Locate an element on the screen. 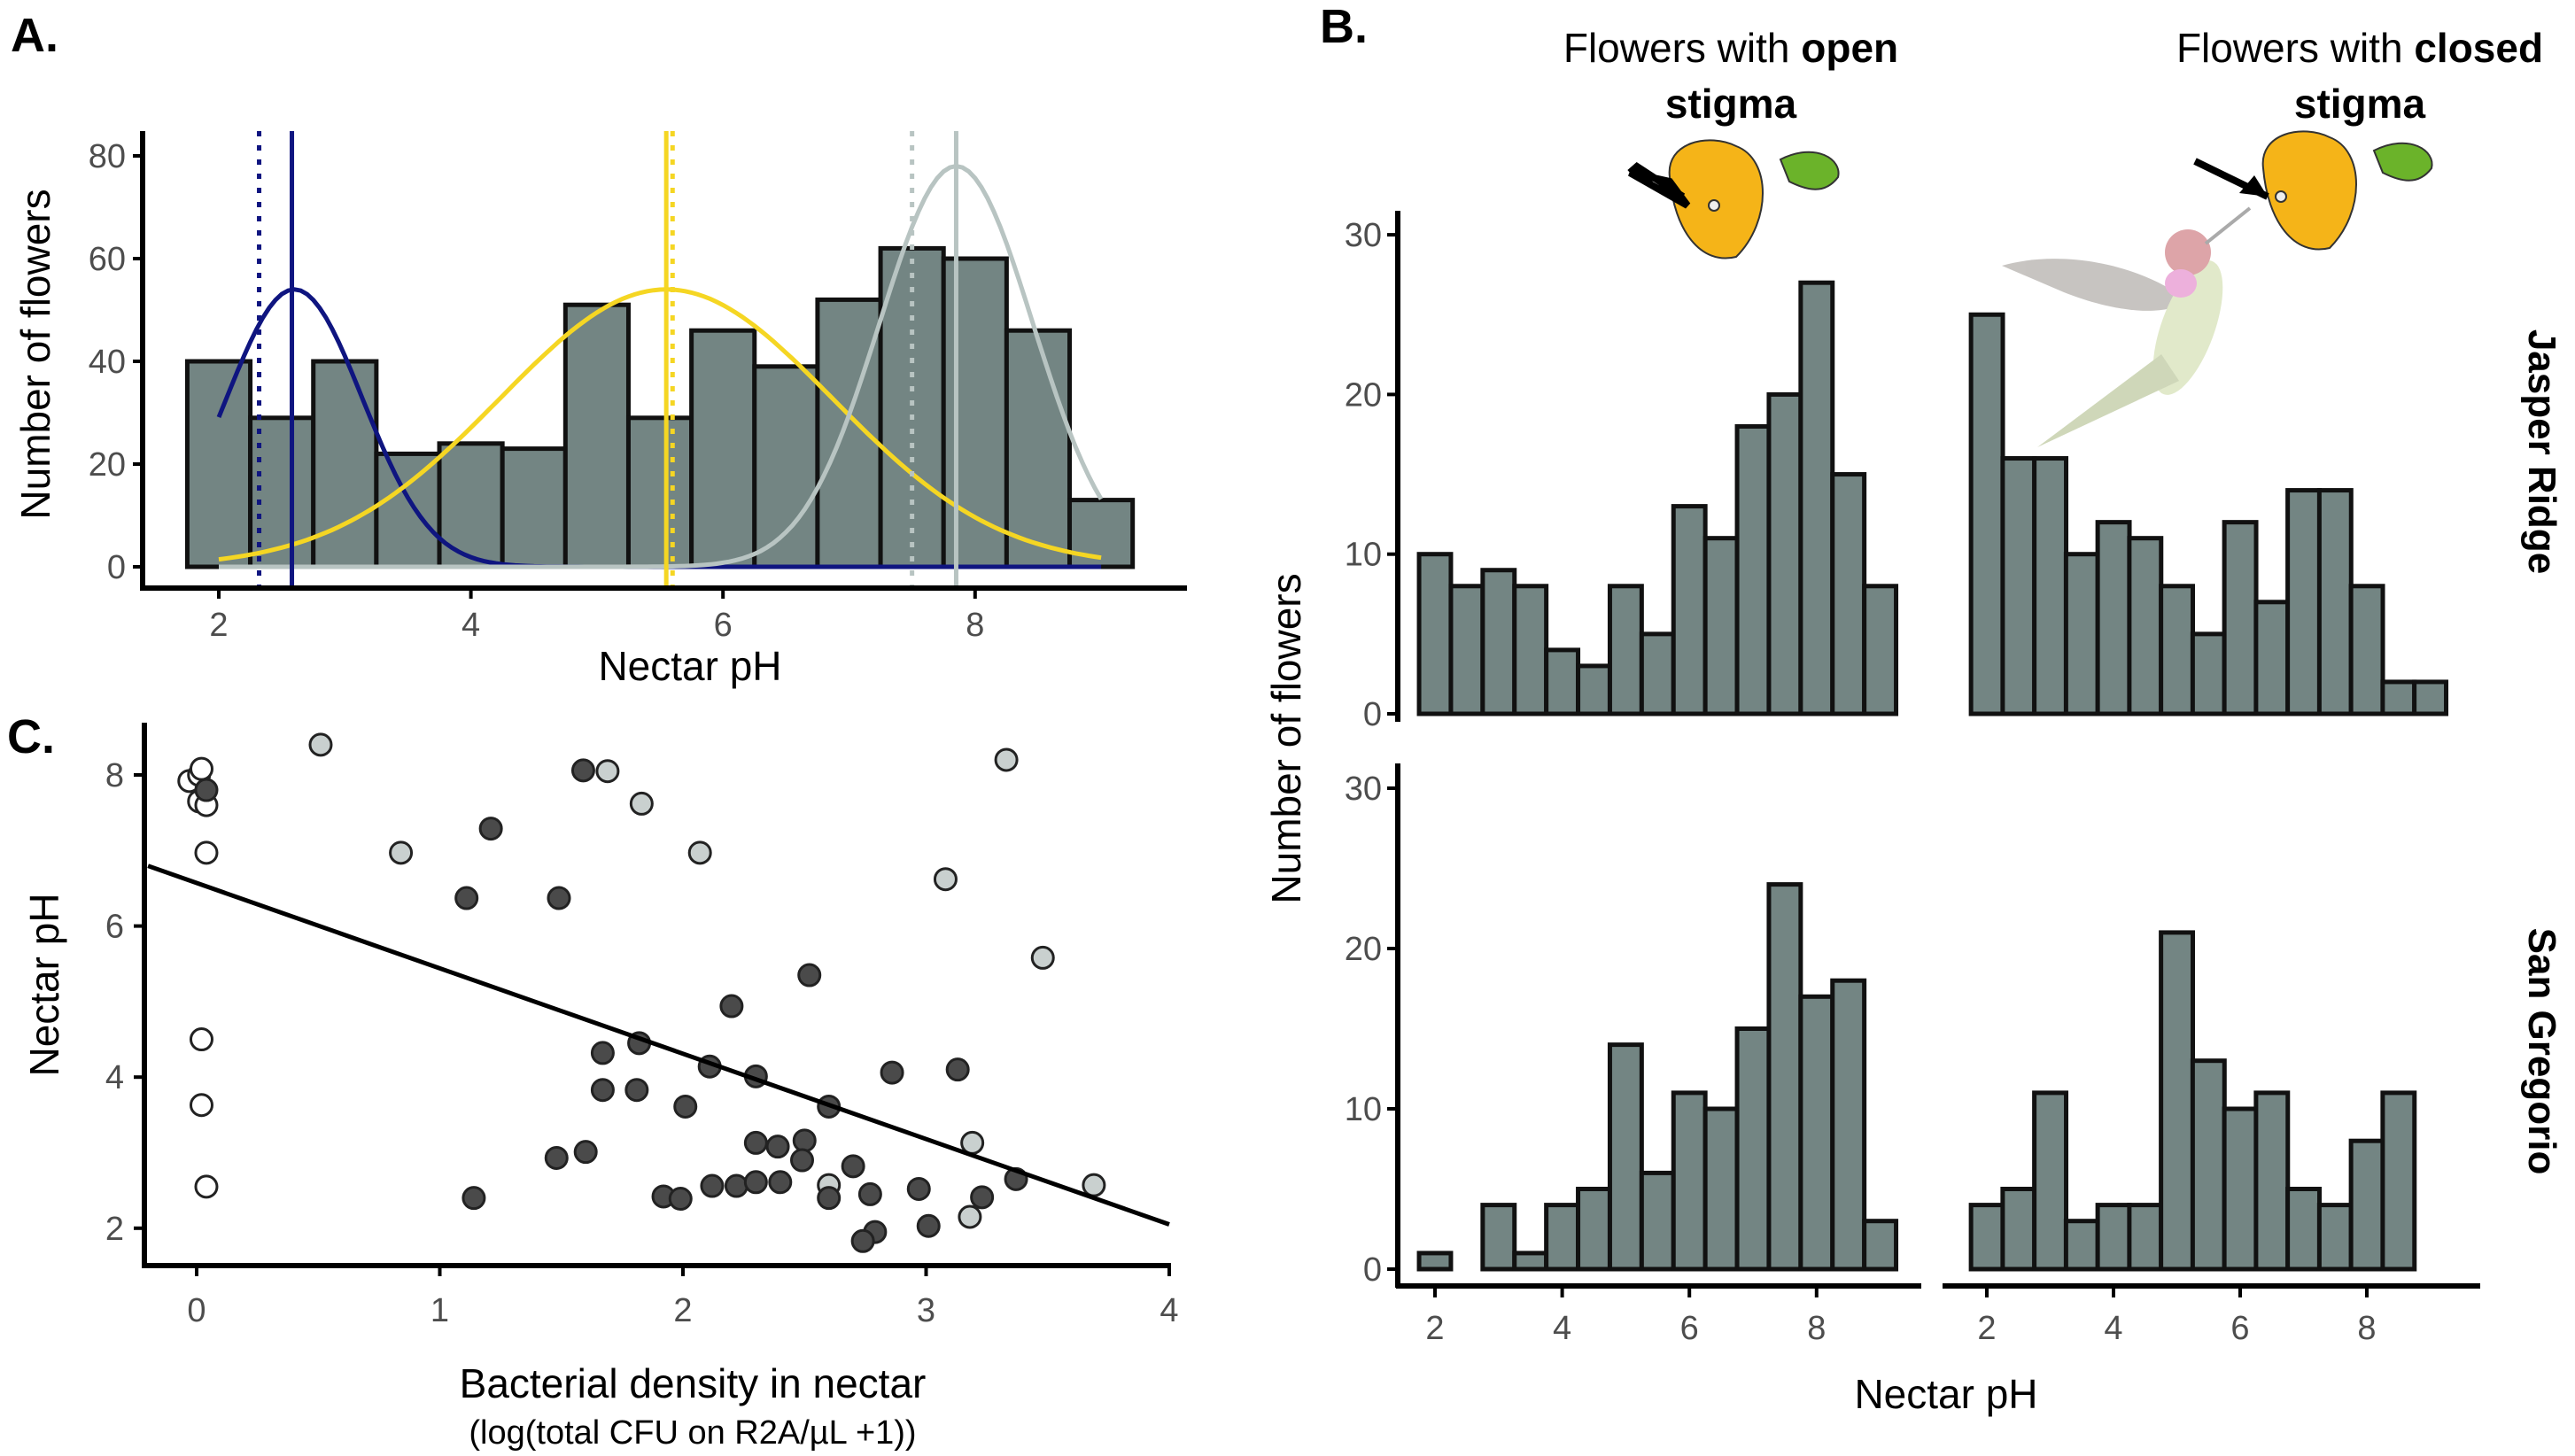 Image resolution: width=2575 pixels, height=1456 pixels. panel-c-ylabel: Nectar pH is located at coordinates (44, 985).